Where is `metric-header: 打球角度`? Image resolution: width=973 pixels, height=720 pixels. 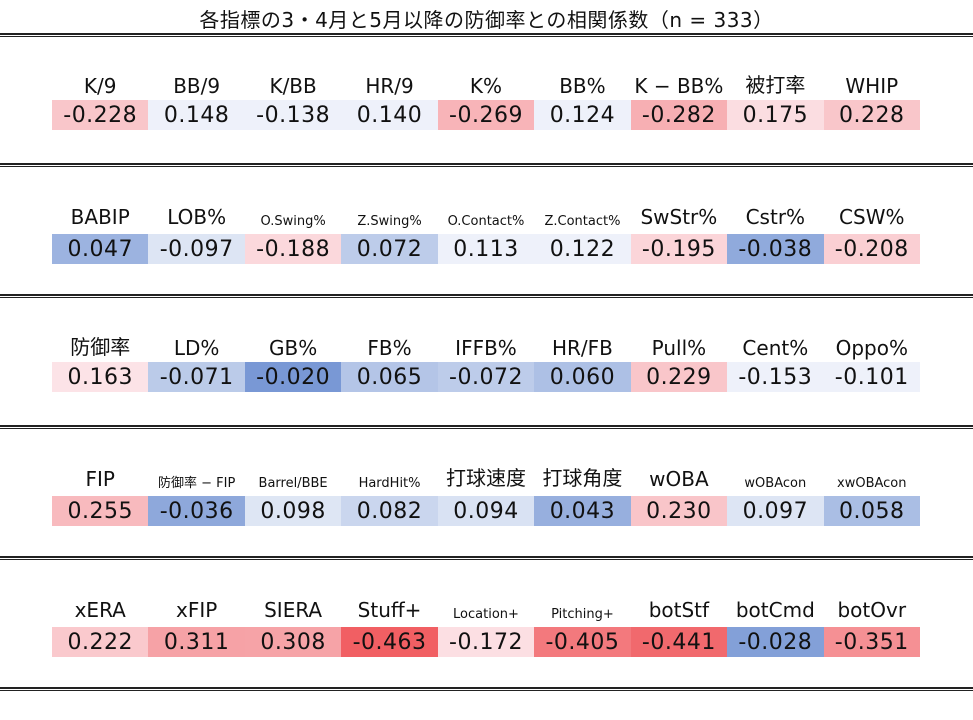
metric-header: 打球角度 is located at coordinates (582, 478).